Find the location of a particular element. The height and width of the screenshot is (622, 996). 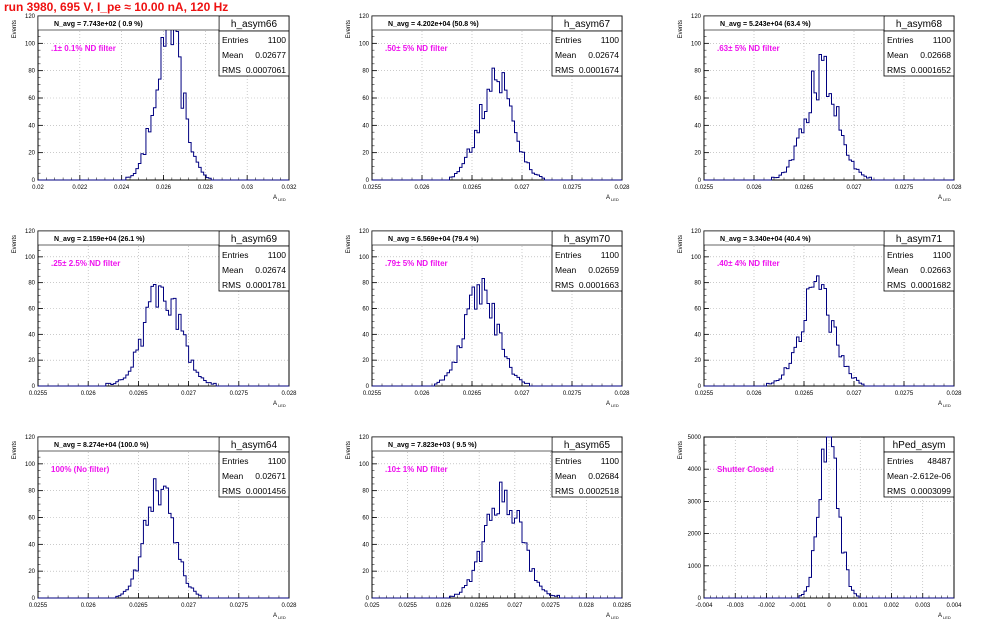

x-tick-label: 0.001 is located at coordinates (861, 606).